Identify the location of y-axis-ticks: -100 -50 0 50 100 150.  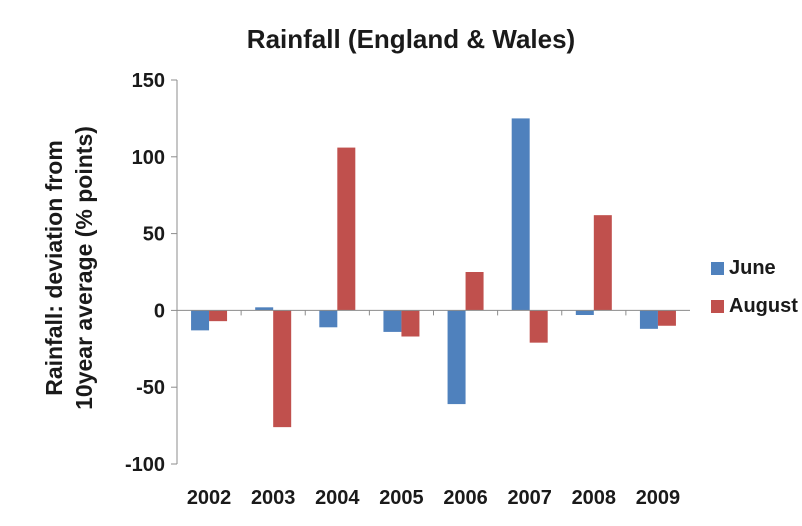
(151, 273).